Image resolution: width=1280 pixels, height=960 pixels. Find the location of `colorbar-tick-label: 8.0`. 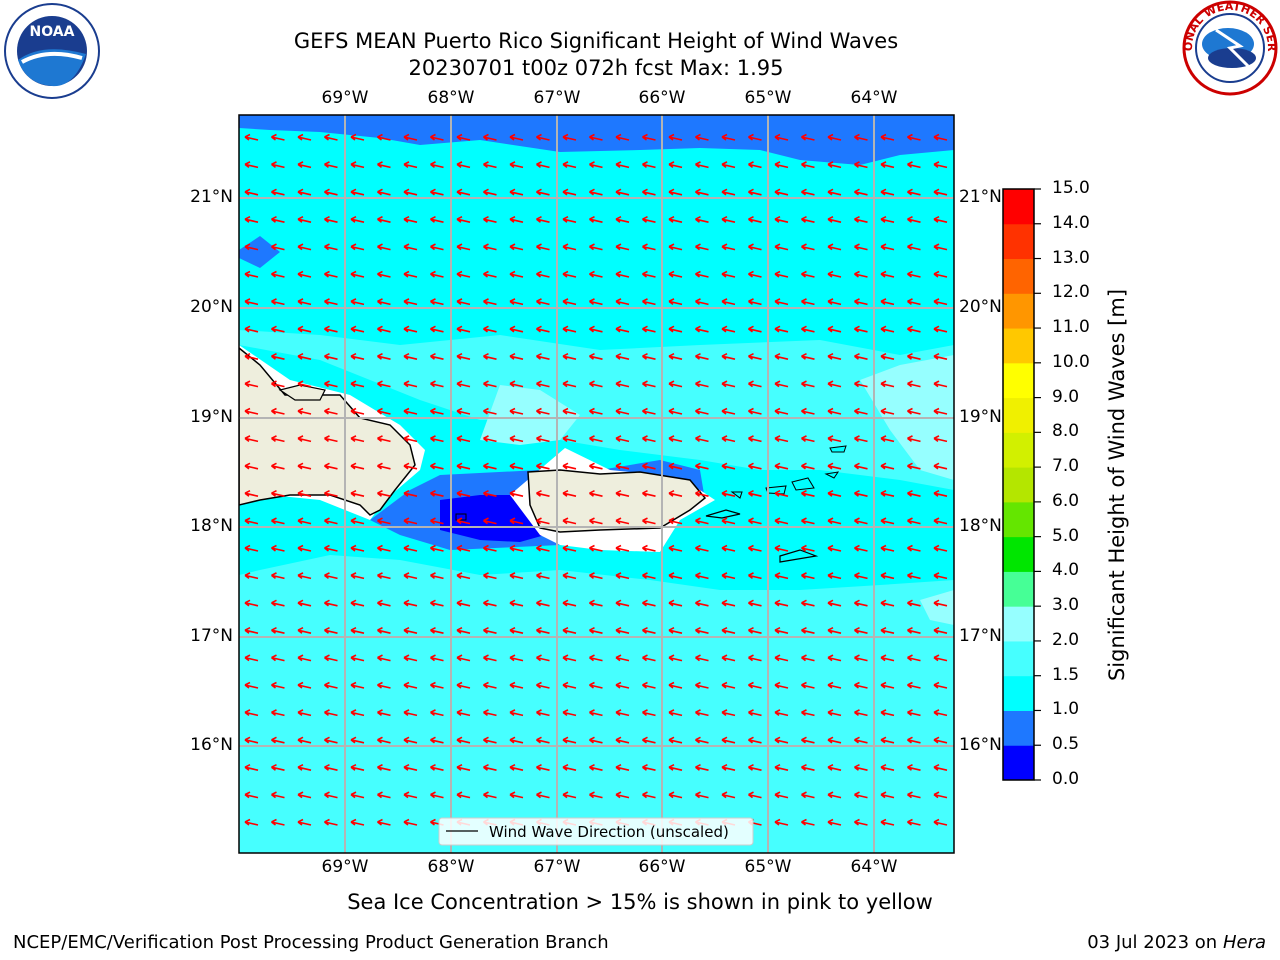

colorbar-tick-label: 8.0 is located at coordinates (1066, 431).